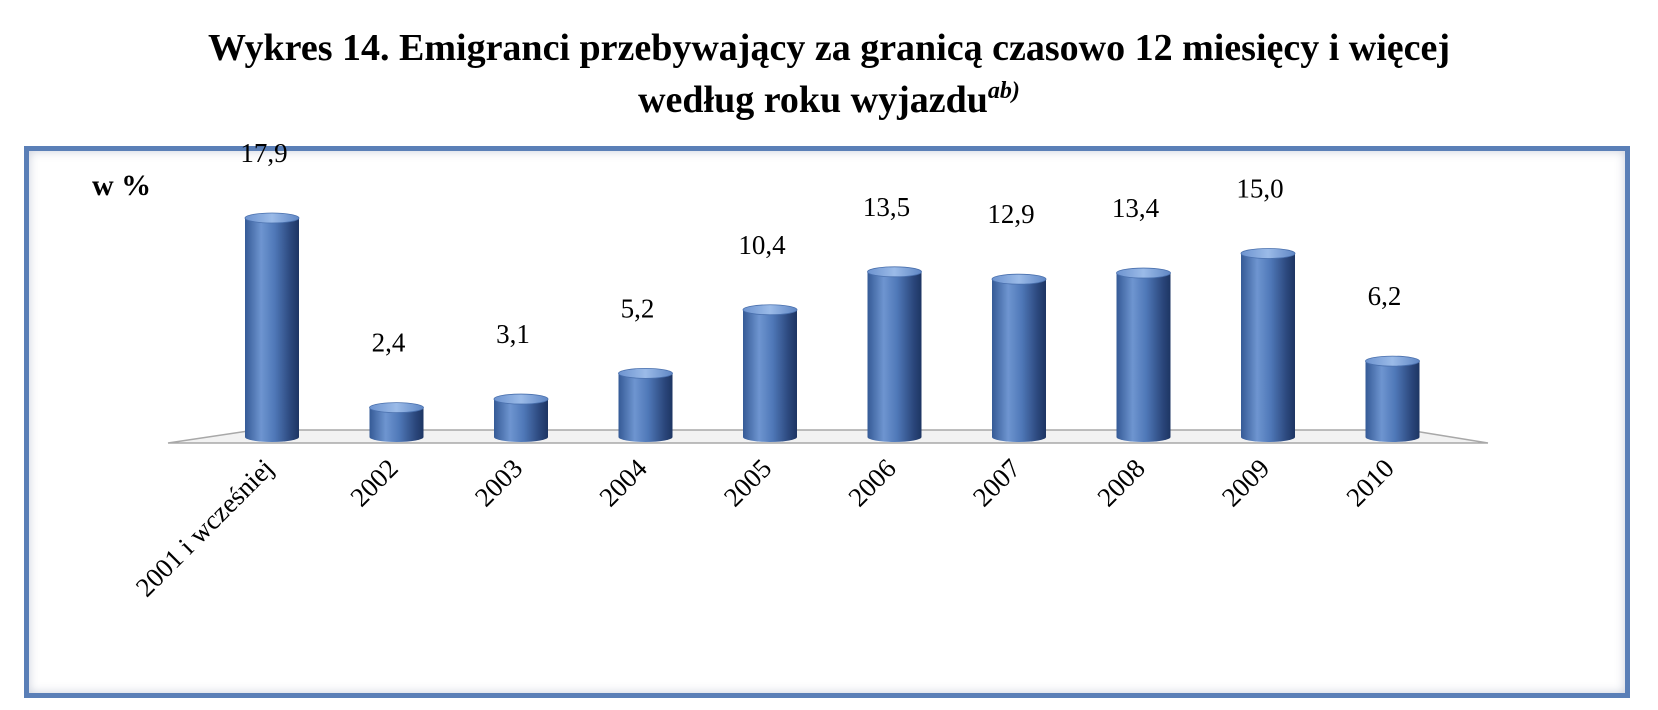 Image resolution: width=1658 pixels, height=710 pixels. What do you see at coordinates (1259, 188) in the screenshot?
I see `value-label: 15,0` at bounding box center [1259, 188].